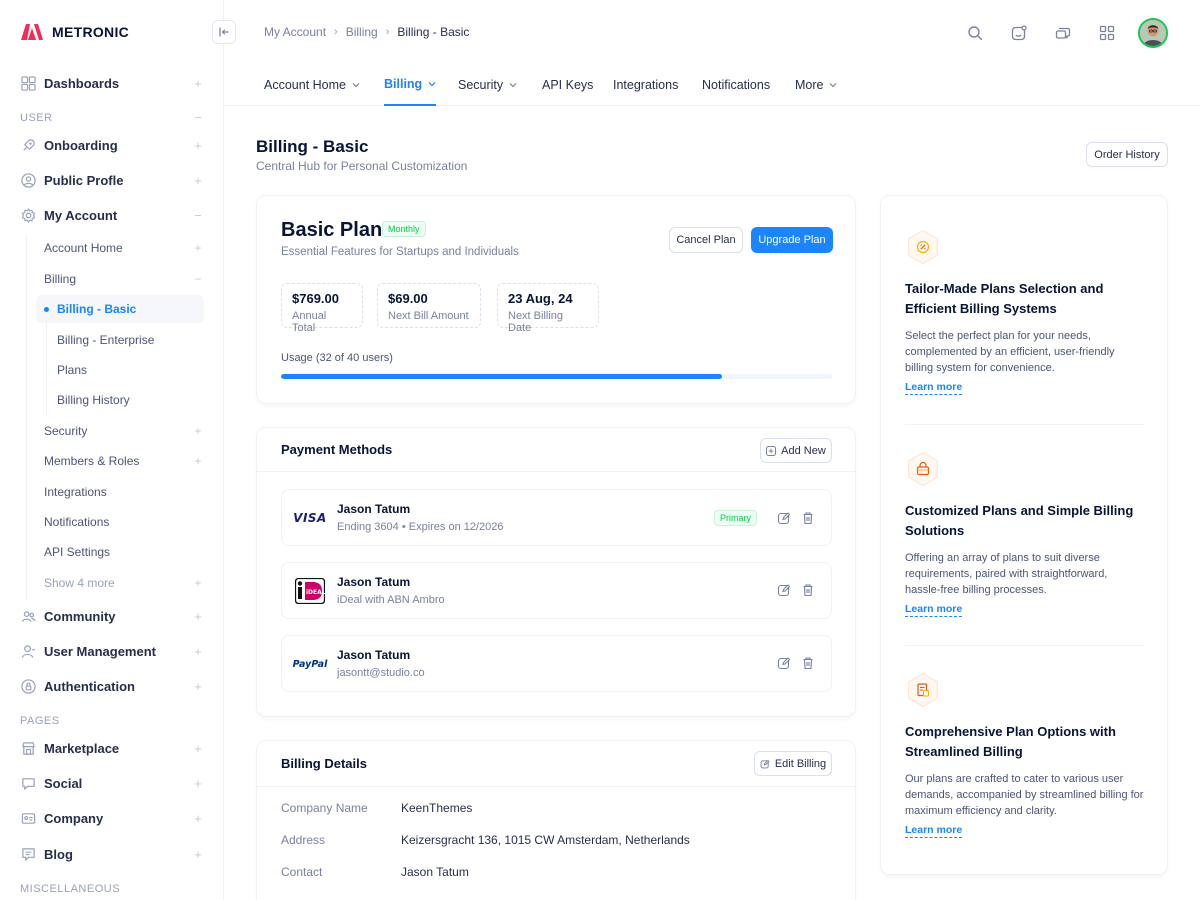 This screenshot has height=900, width=1200. Describe the element at coordinates (324, 763) in the screenshot. I see `card-title: Billing Details` at that location.